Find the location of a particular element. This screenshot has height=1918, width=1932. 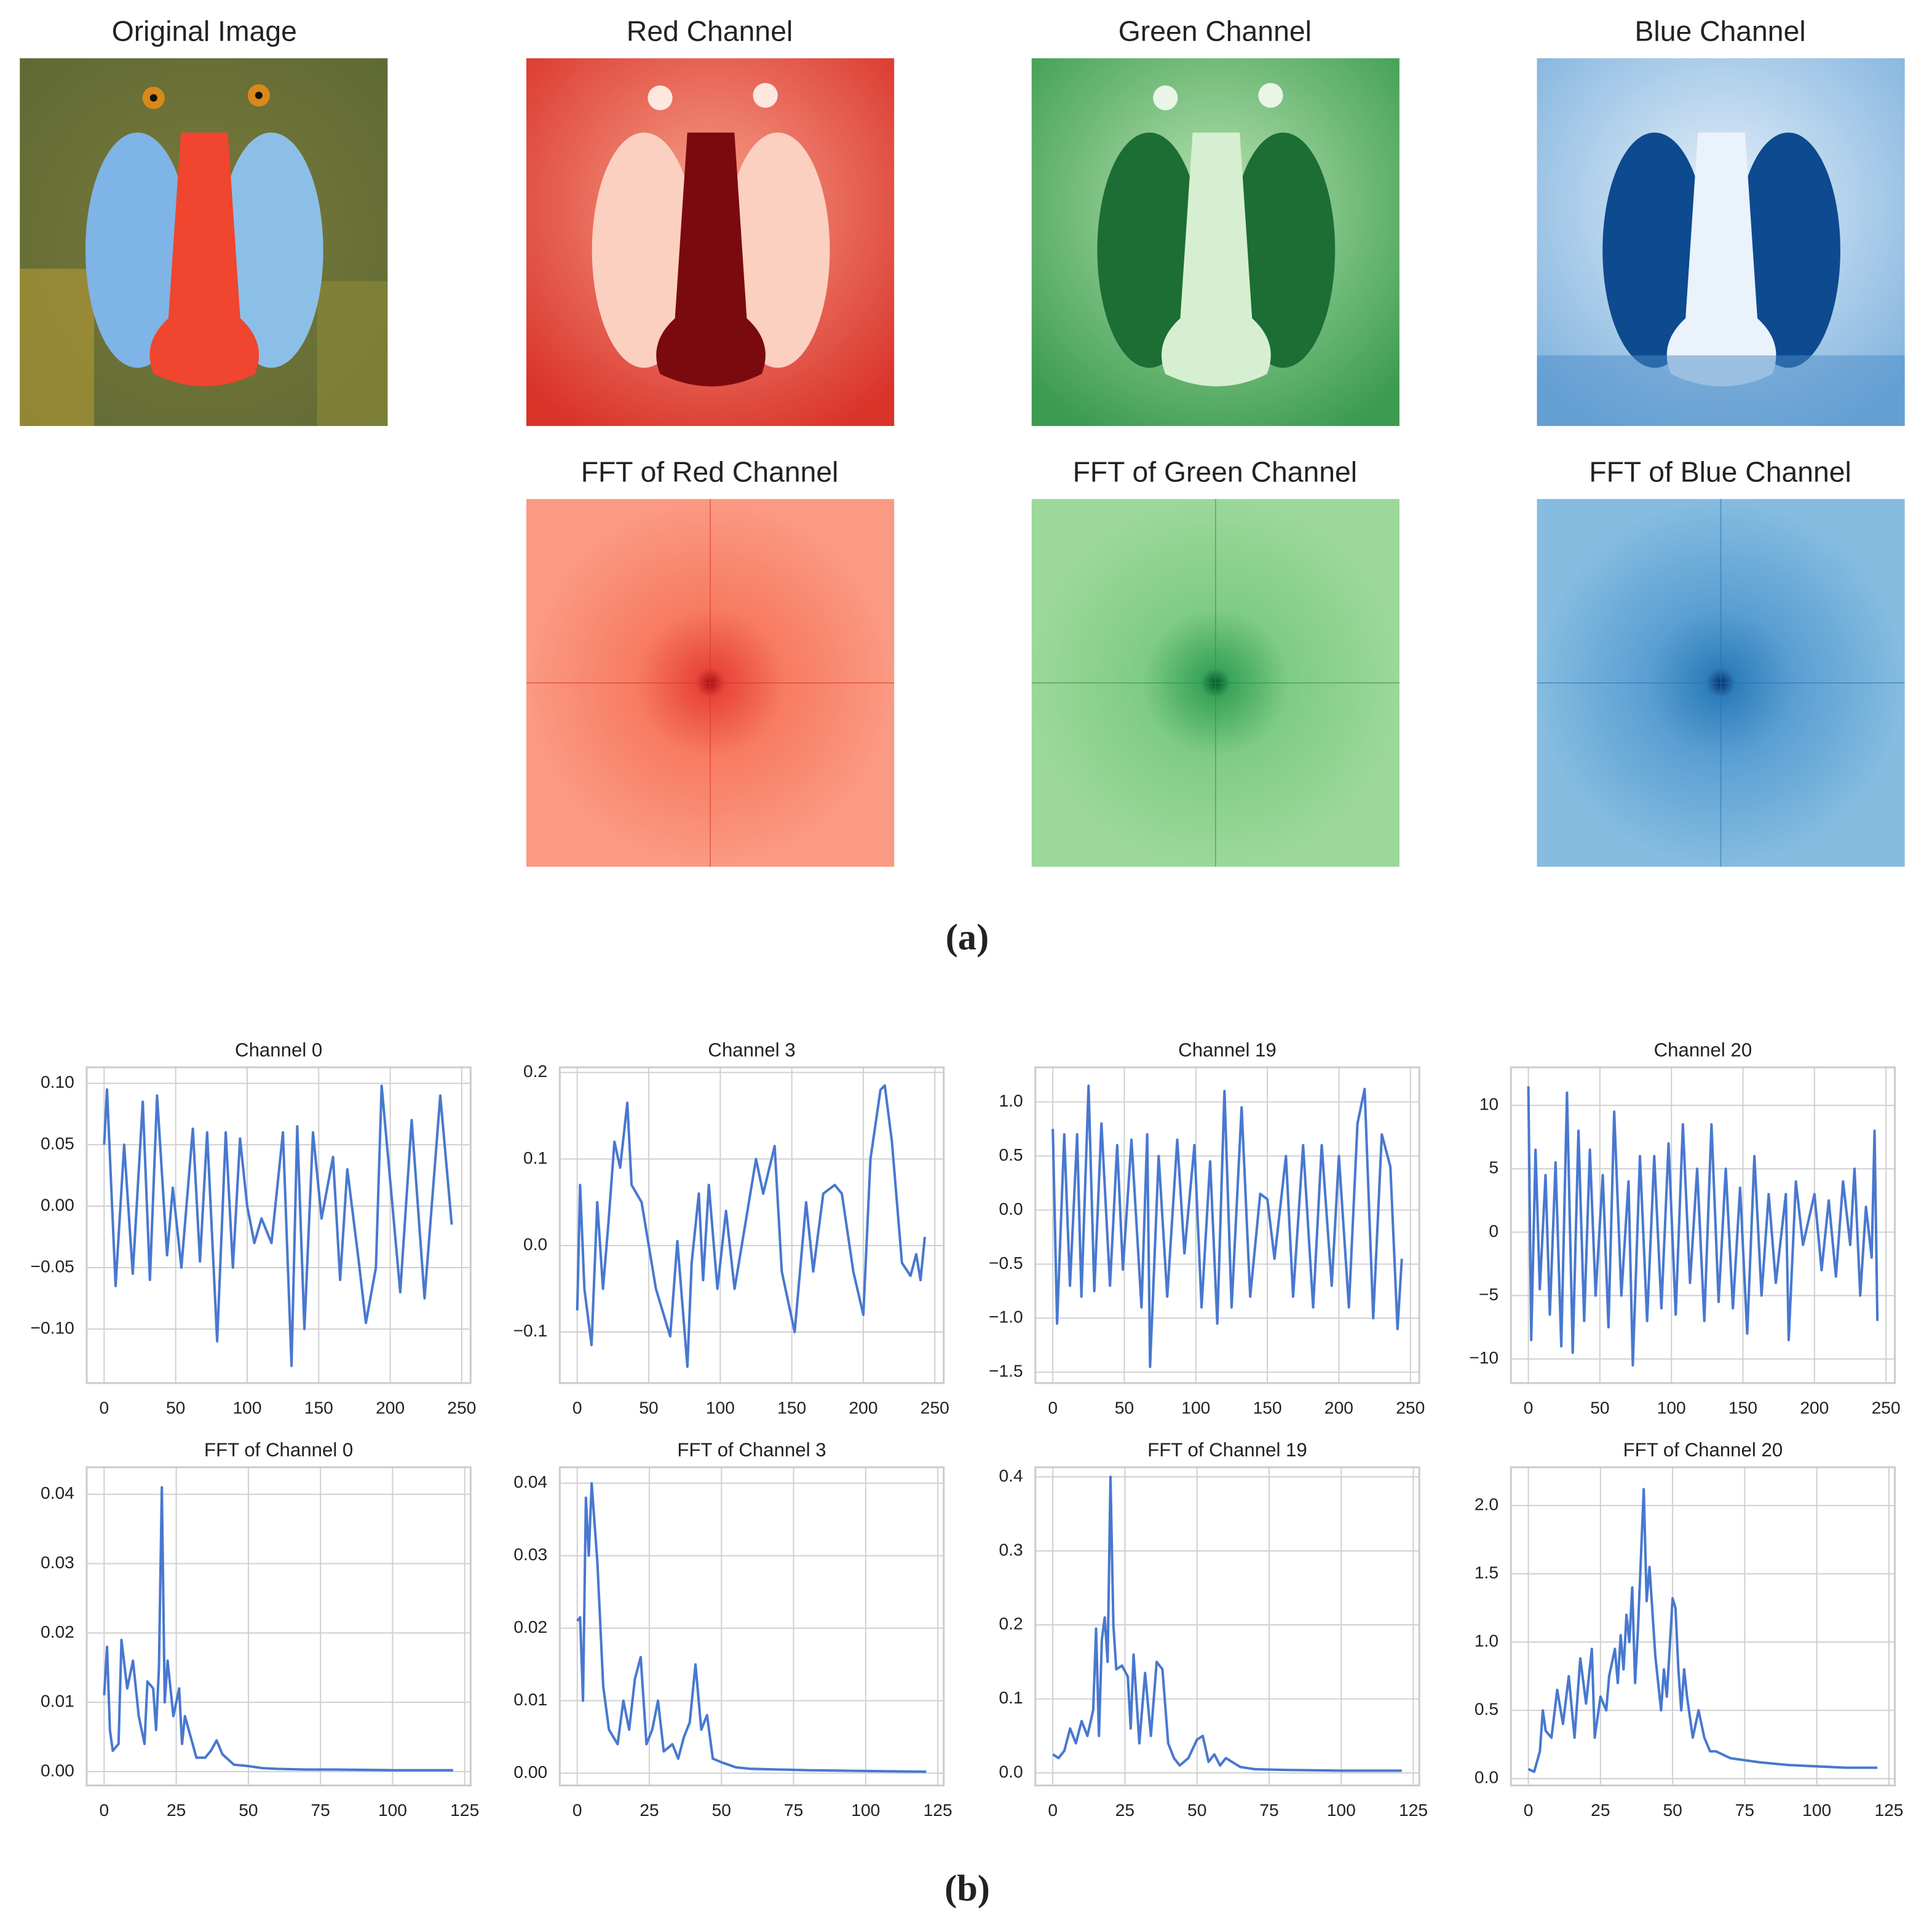

y-tick-label: 2.0 is located at coordinates (1486, 1504).